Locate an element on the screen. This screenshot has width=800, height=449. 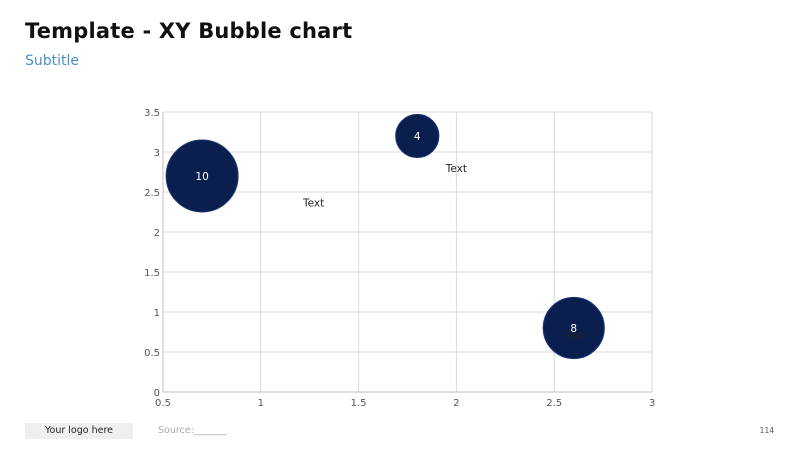
bubble-label: 4 is located at coordinates (417, 137).